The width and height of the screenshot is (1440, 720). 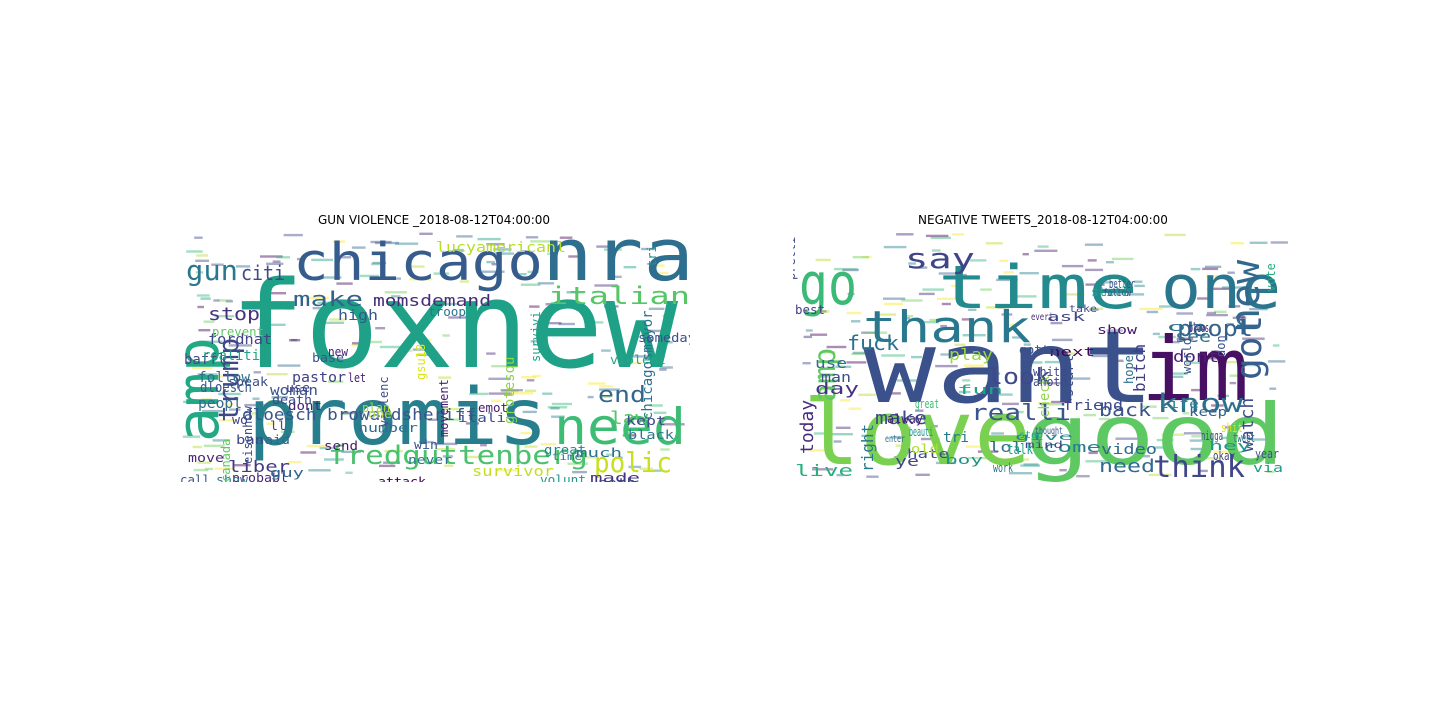 I want to click on cloud-word: vote, so click(x=1271, y=277).